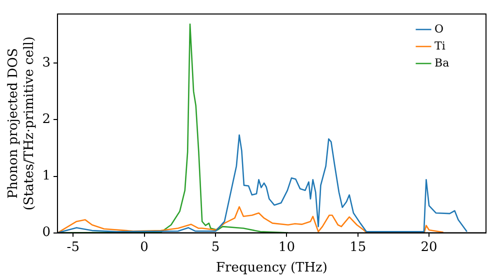 The height and width of the screenshot is (280, 500). What do you see at coordinates (46, 232) in the screenshot?
I see `y-tick-label: 0` at bounding box center [46, 232].